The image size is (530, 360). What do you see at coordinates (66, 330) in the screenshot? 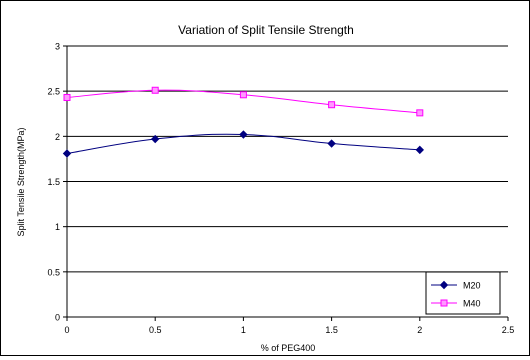
I see `x-tick-label: 0` at bounding box center [66, 330].